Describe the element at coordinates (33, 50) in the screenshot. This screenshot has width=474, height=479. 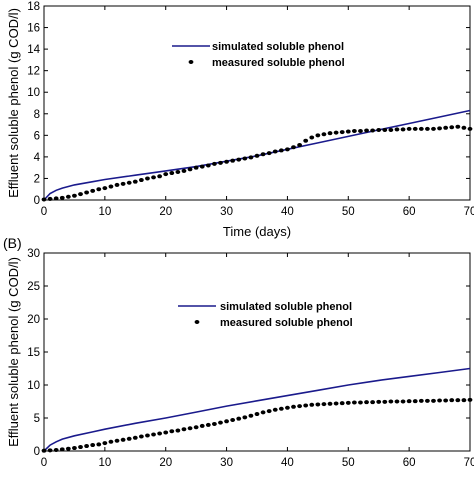
I see `y-tick-label: 14` at that location.